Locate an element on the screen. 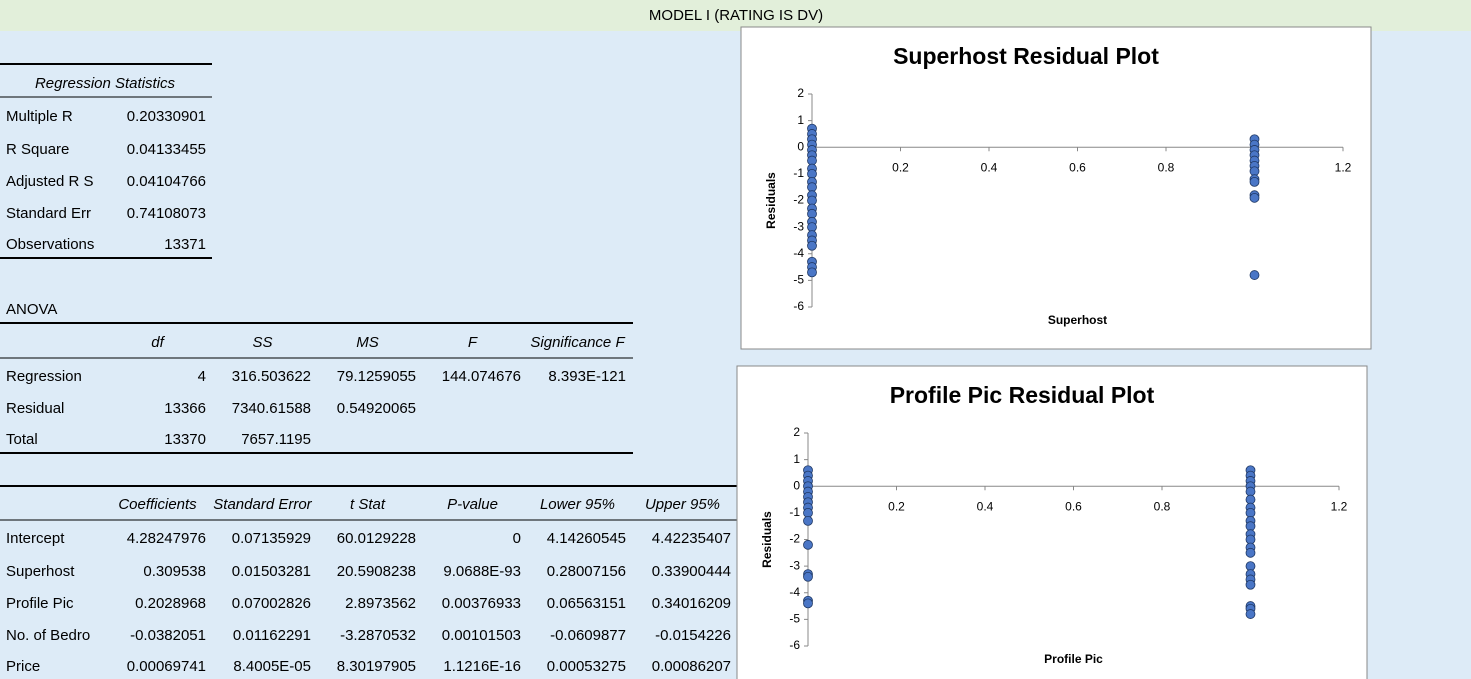 This screenshot has width=1471, height=679. y-tick-label: -4 is located at coordinates (798, 253).